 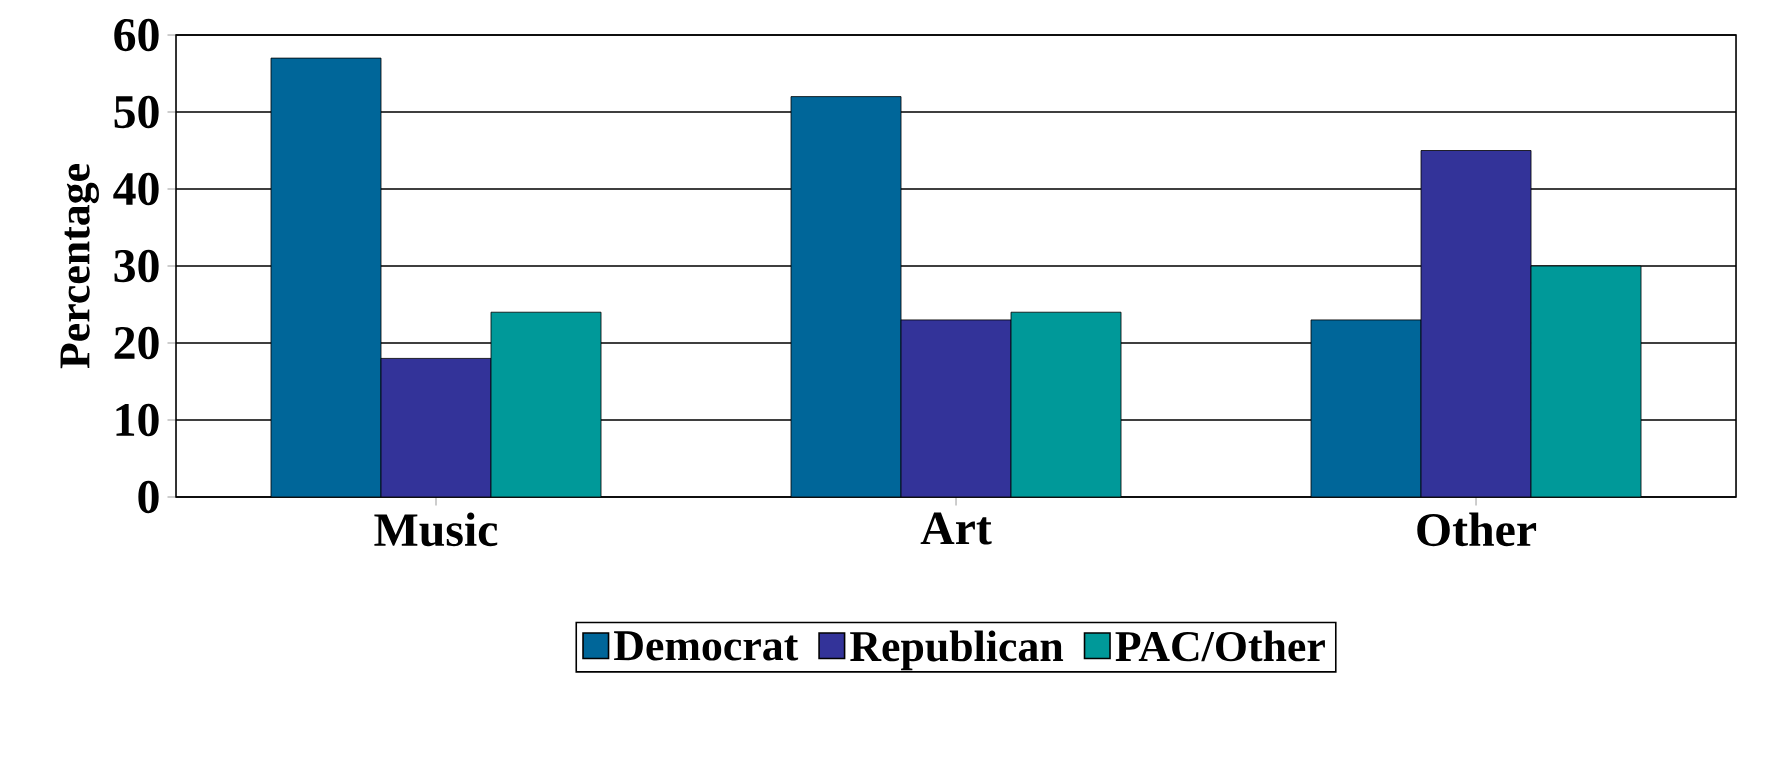 What do you see at coordinates (1220, 646) in the screenshot?
I see `legend-label: PAC/Other` at bounding box center [1220, 646].